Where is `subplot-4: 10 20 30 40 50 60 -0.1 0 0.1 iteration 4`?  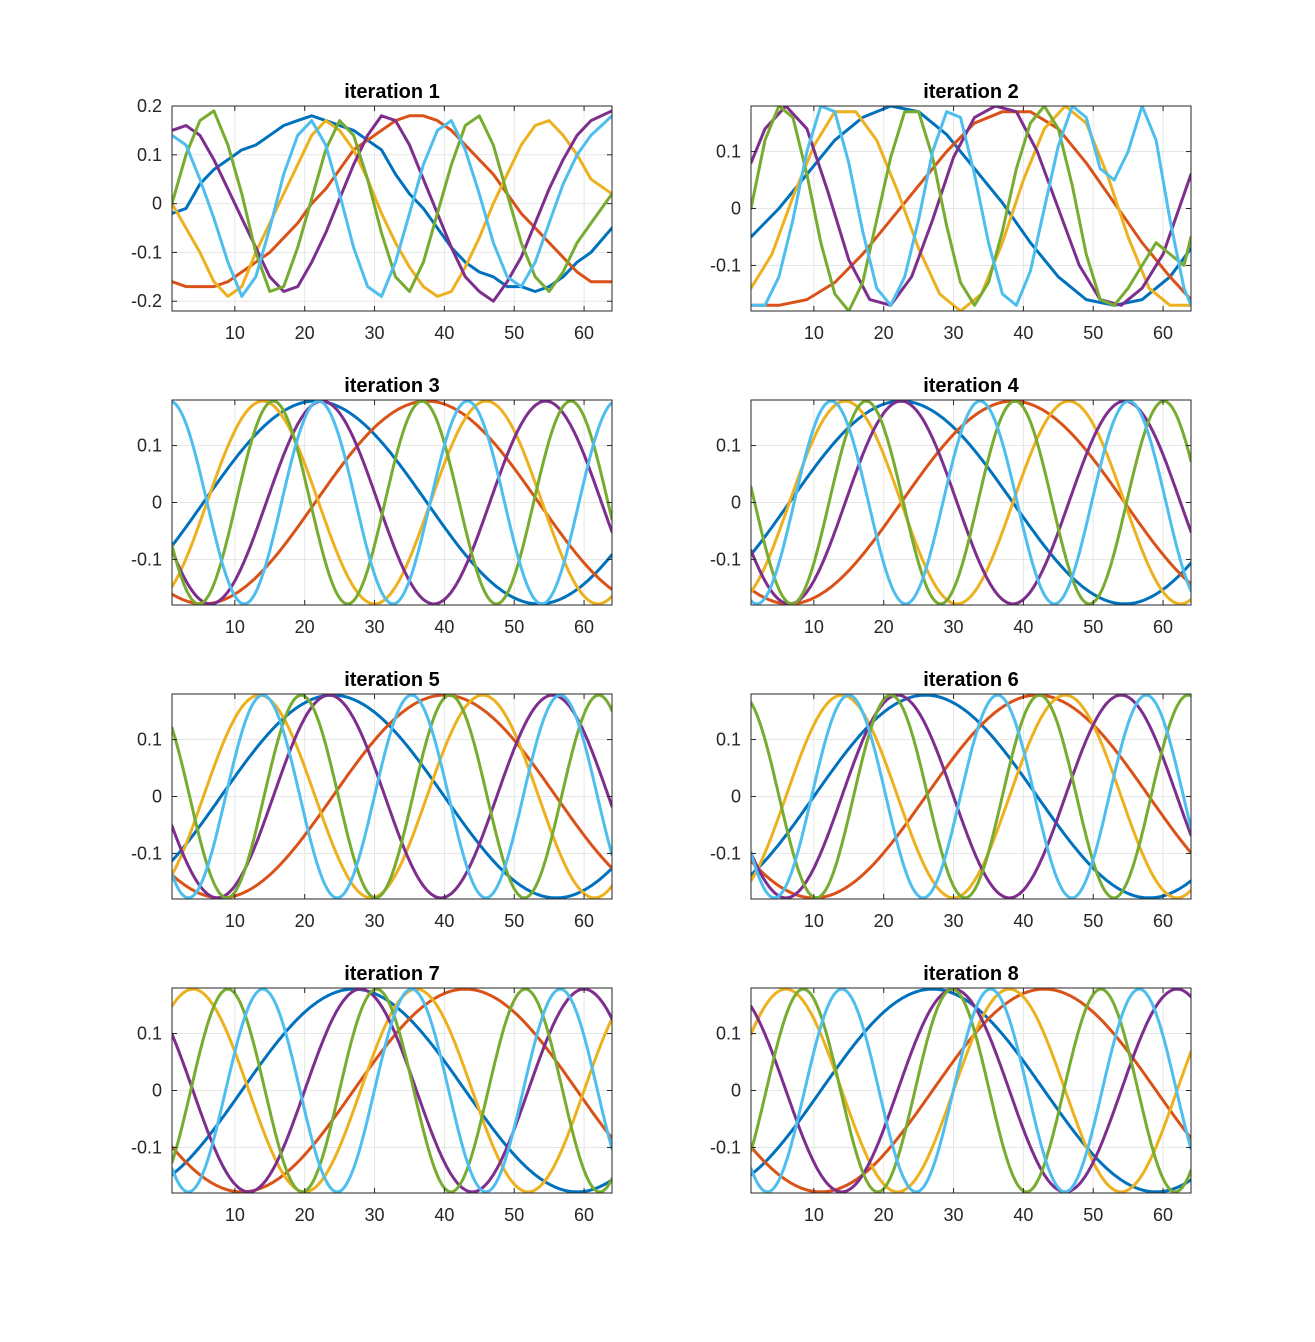 subplot-4: 10 20 30 40 50 60 -0.1 0 0.1 iteration 4 is located at coordinates (951, 506).